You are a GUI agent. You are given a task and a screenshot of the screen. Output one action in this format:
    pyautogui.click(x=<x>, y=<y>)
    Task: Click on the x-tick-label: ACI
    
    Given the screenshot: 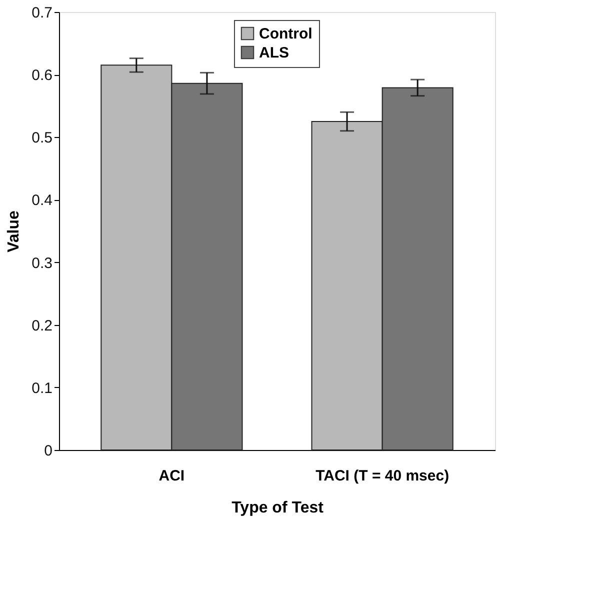 What is the action you would take?
    pyautogui.click(x=171, y=476)
    